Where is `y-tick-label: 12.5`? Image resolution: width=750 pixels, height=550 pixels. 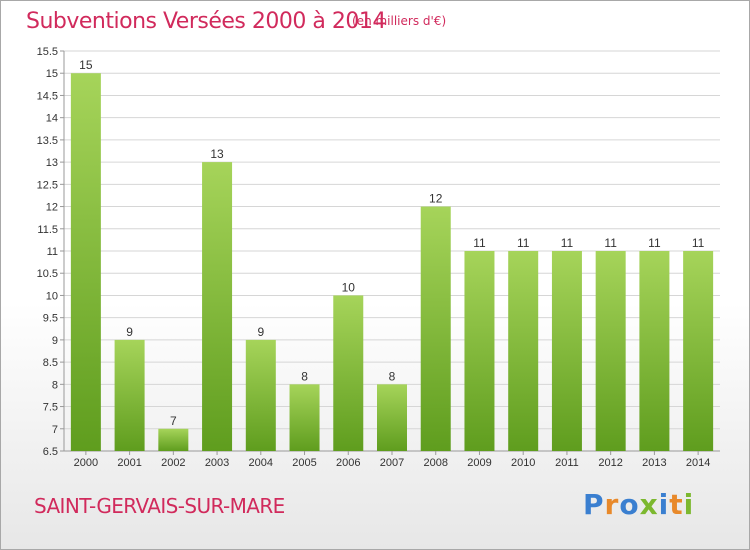
y-tick-label: 12.5 is located at coordinates (47, 185).